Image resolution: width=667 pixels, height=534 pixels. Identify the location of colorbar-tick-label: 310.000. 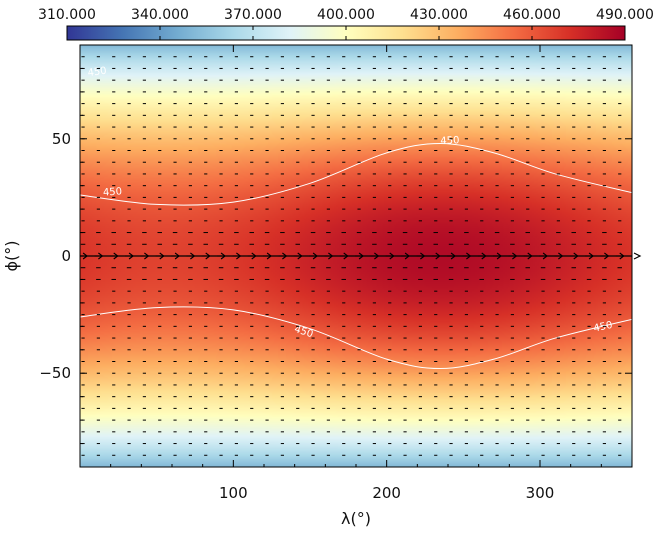
(67, 15).